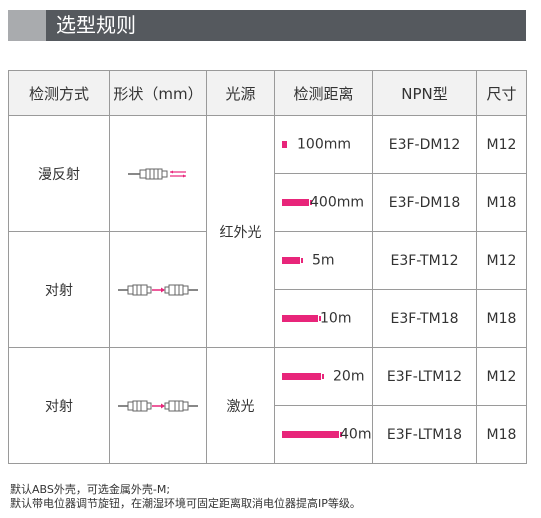 This screenshot has width=541, height=518. What do you see at coordinates (323, 93) in the screenshot?
I see `header-distance: 检测距离` at bounding box center [323, 93].